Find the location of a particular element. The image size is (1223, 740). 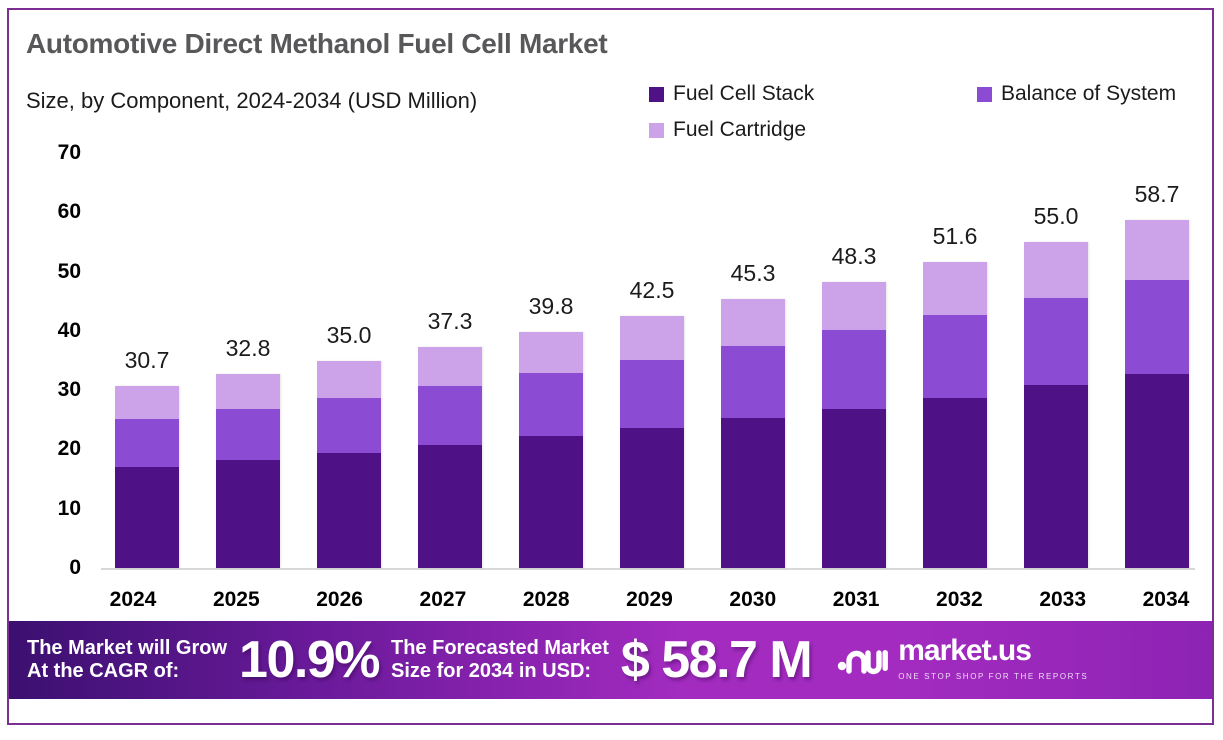

x-axis-tick: 2028 is located at coordinates (546, 599).